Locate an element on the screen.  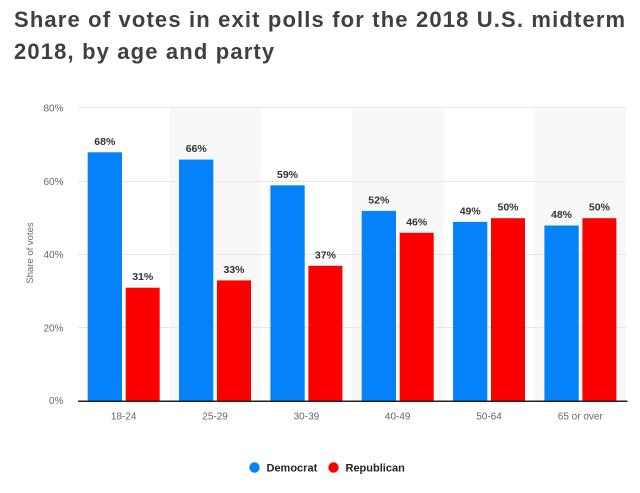
svg-text: Republican is located at coordinates (376, 469).